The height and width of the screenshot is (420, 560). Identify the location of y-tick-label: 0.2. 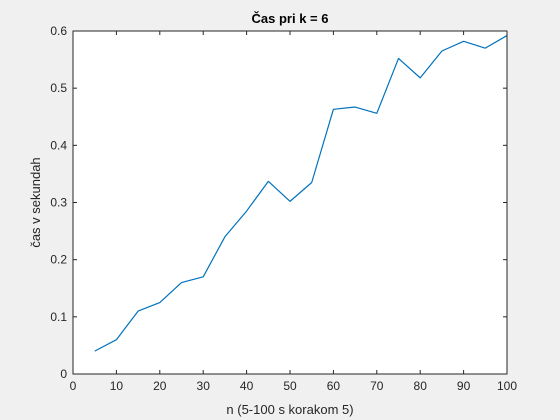
(58, 260).